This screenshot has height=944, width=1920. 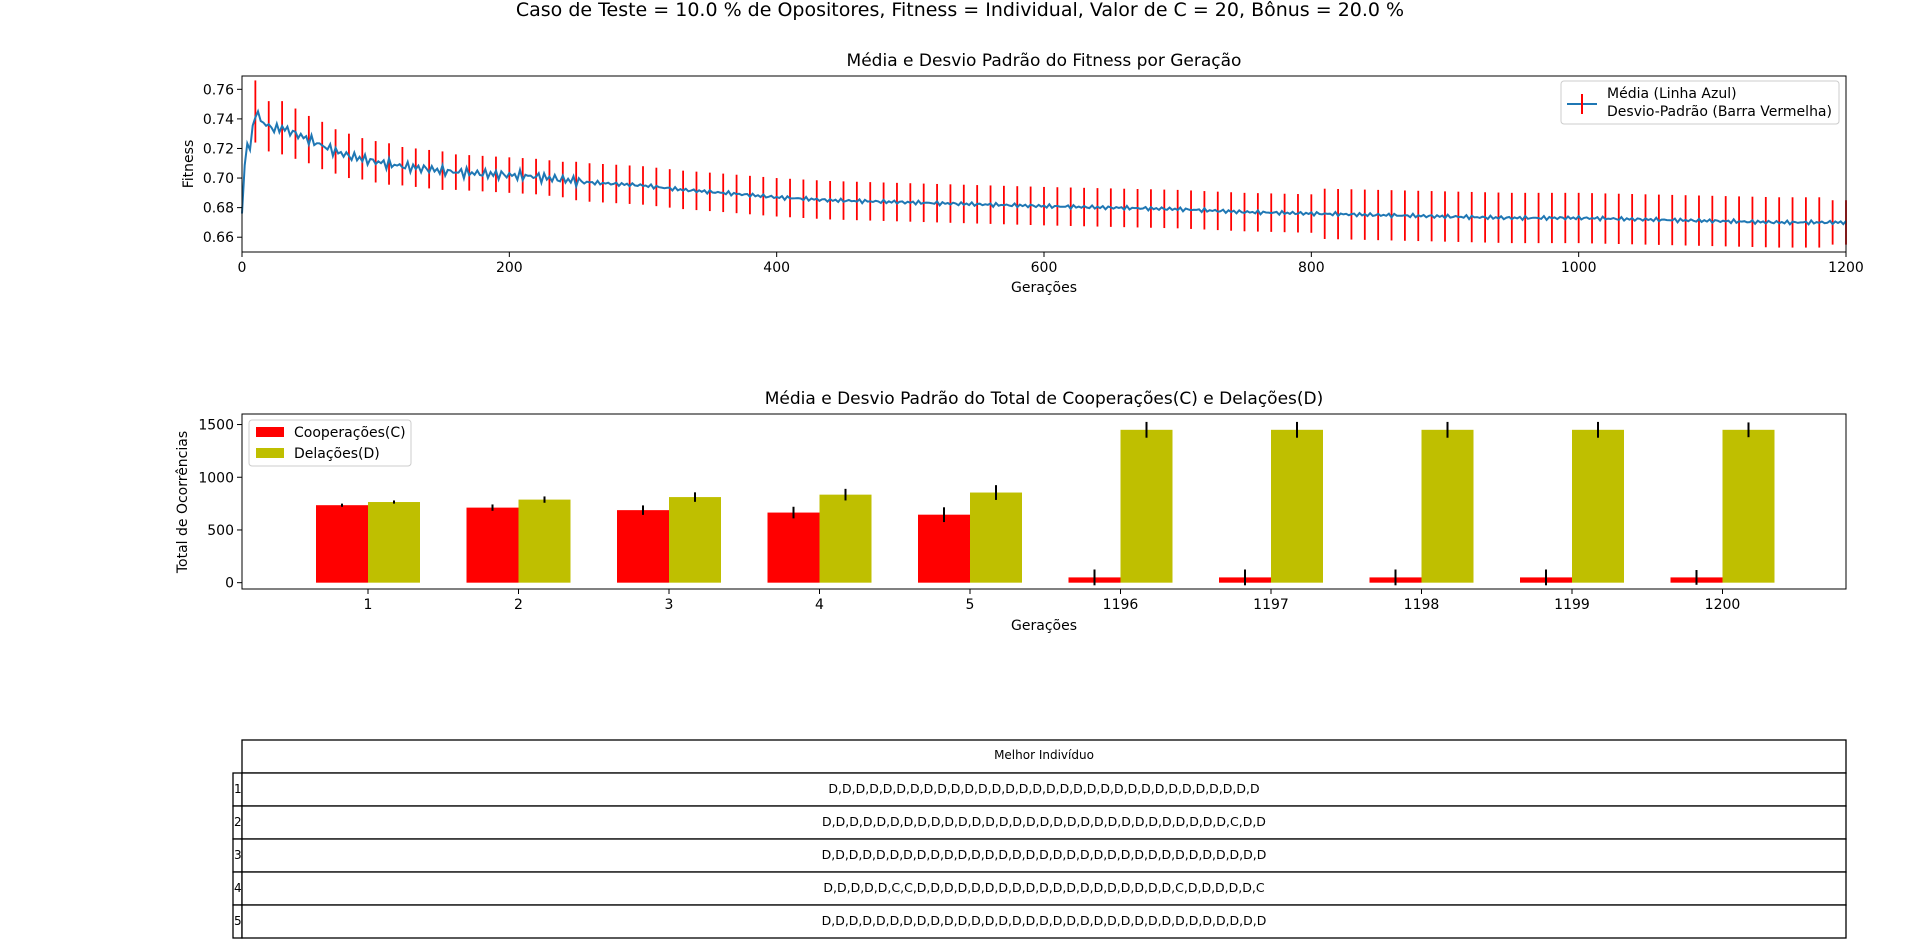 I want to click on table-column-header: Melhor Indivíduo, so click(x=1044, y=755).